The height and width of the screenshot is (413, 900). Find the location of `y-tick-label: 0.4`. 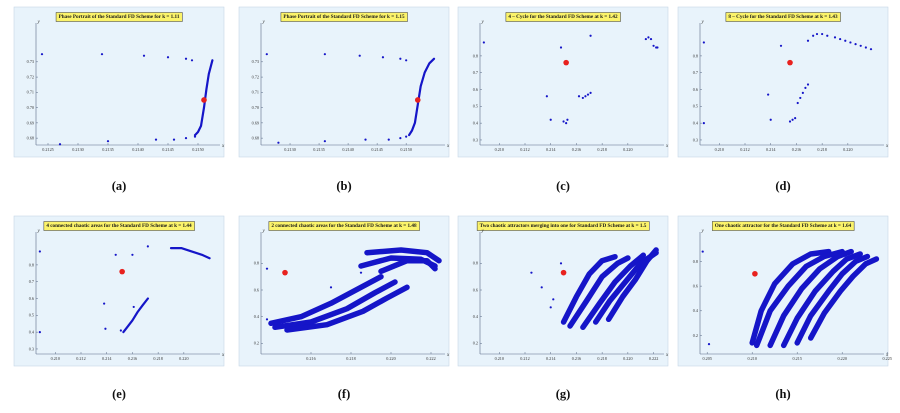

y-tick-label: 0.4 is located at coordinates (32, 332).